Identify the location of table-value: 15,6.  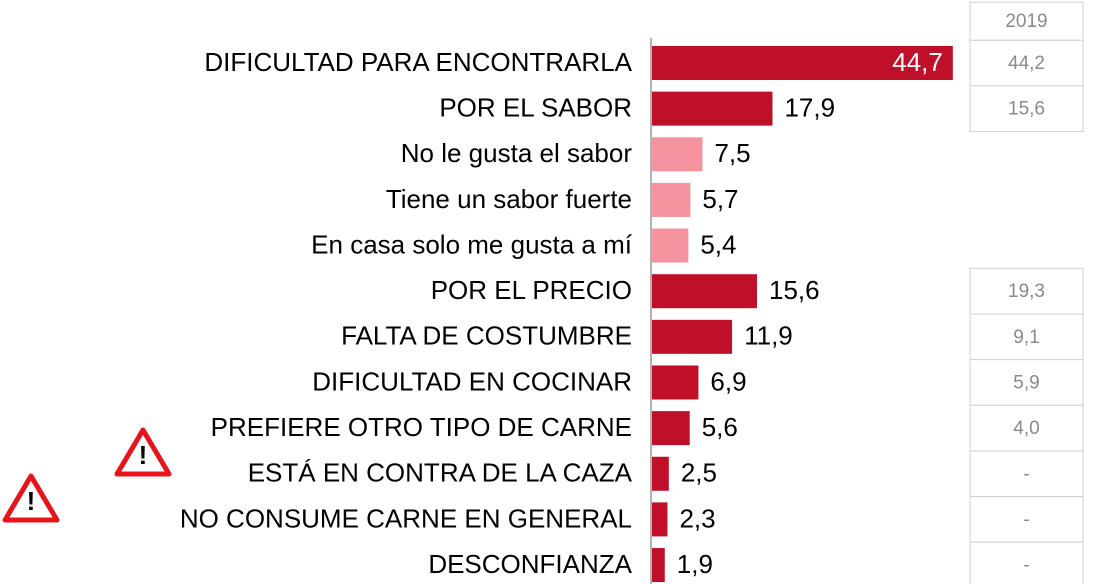
(1026, 109).